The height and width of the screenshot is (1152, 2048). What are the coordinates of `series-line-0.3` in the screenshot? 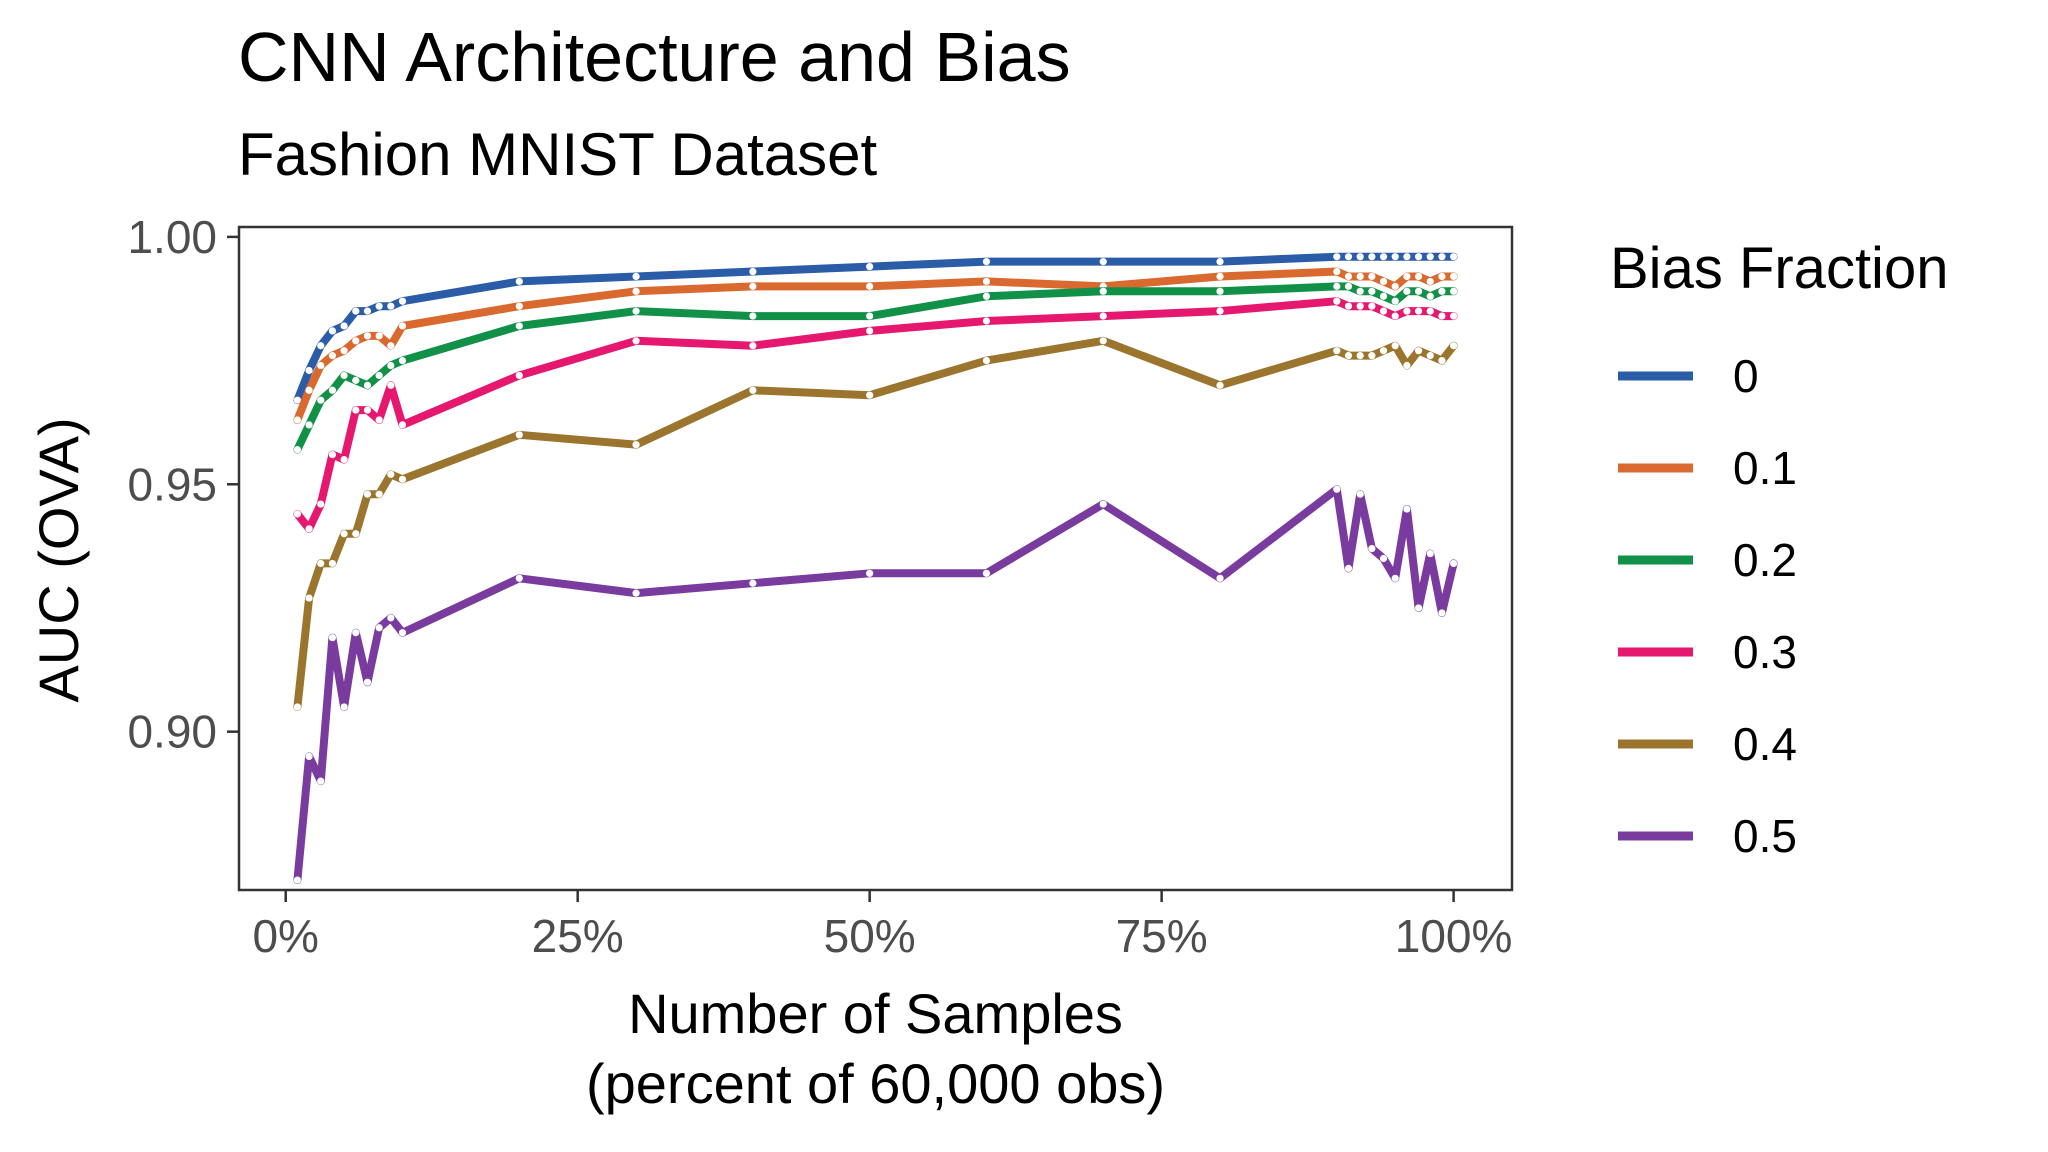 It's located at (875, 415).